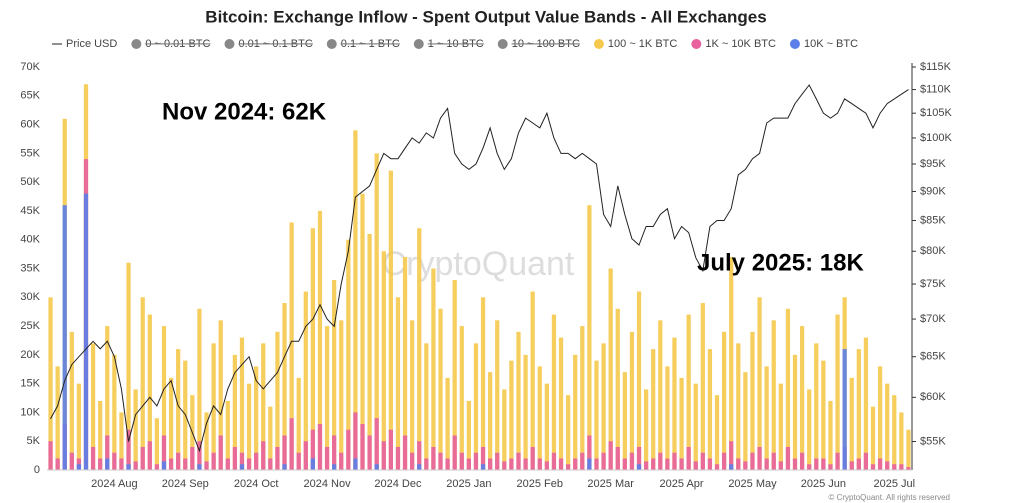  What do you see at coordinates (30, 153) in the screenshot?
I see `y-tick-label: 55K` at bounding box center [30, 153].